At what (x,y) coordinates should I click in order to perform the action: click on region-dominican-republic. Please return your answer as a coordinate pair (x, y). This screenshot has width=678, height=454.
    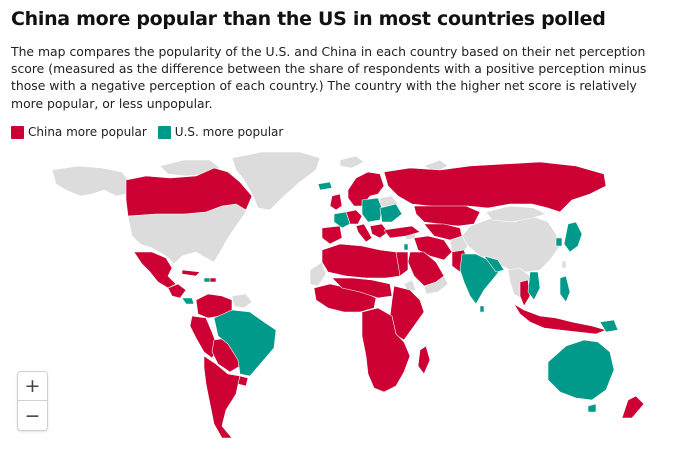
    Looking at the image, I should click on (213, 280).